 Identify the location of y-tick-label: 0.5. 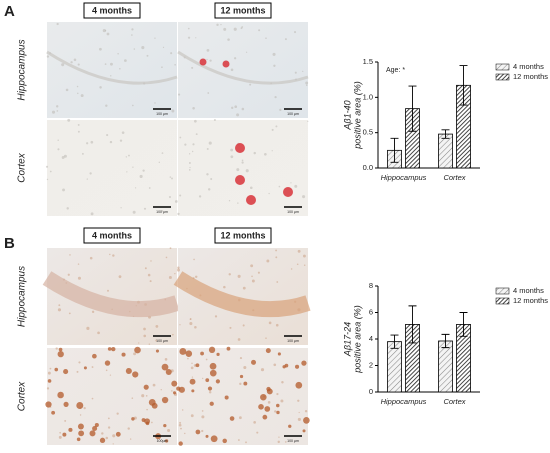
(368, 132).